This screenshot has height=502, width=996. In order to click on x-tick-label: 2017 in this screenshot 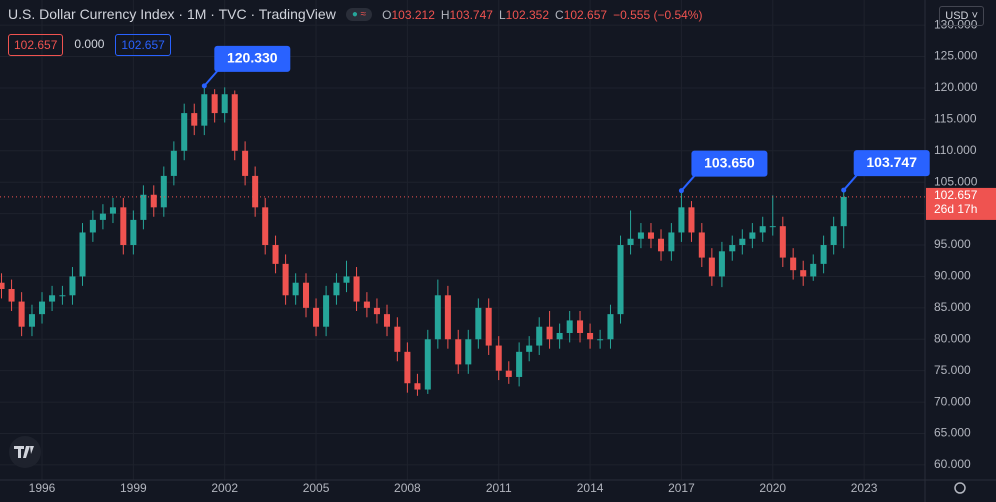, I will do `click(681, 488)`.